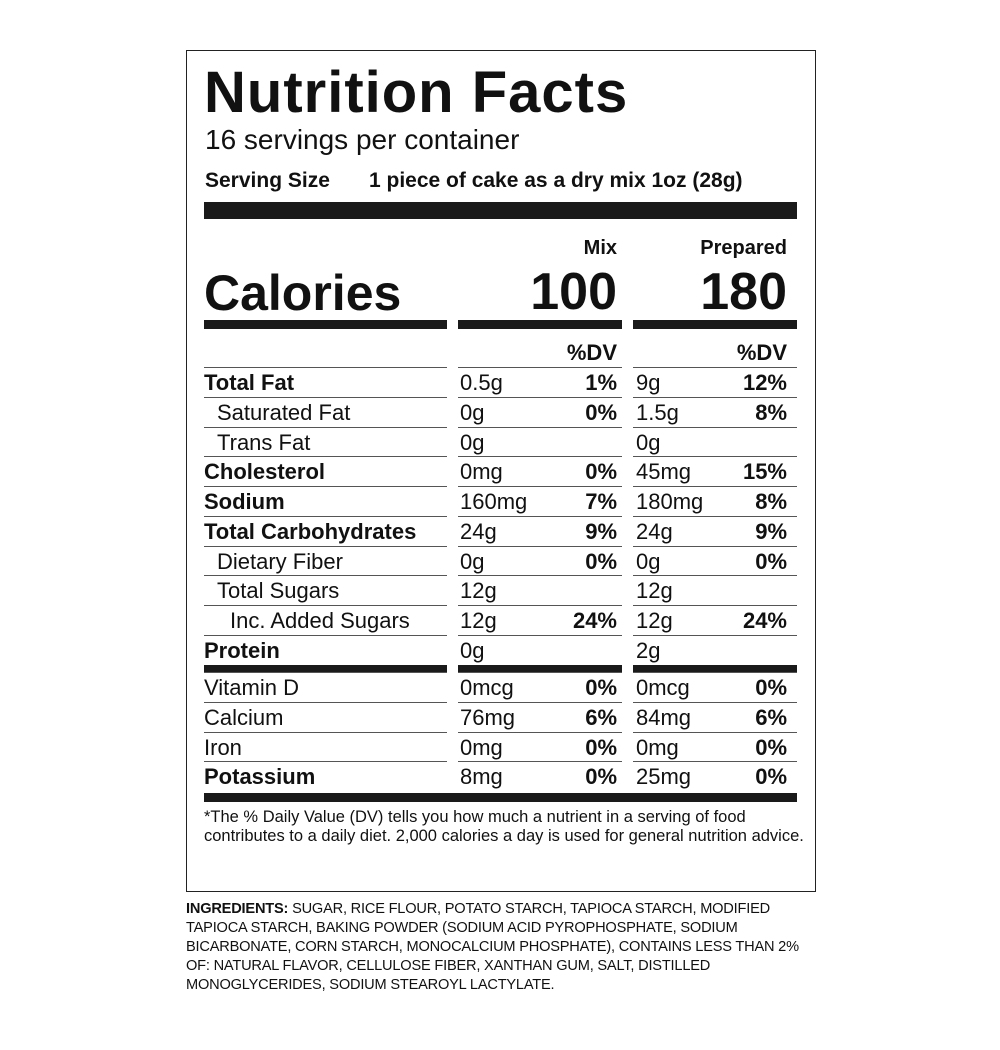  What do you see at coordinates (244, 717) in the screenshot?
I see `nutrient-name: Calcium` at bounding box center [244, 717].